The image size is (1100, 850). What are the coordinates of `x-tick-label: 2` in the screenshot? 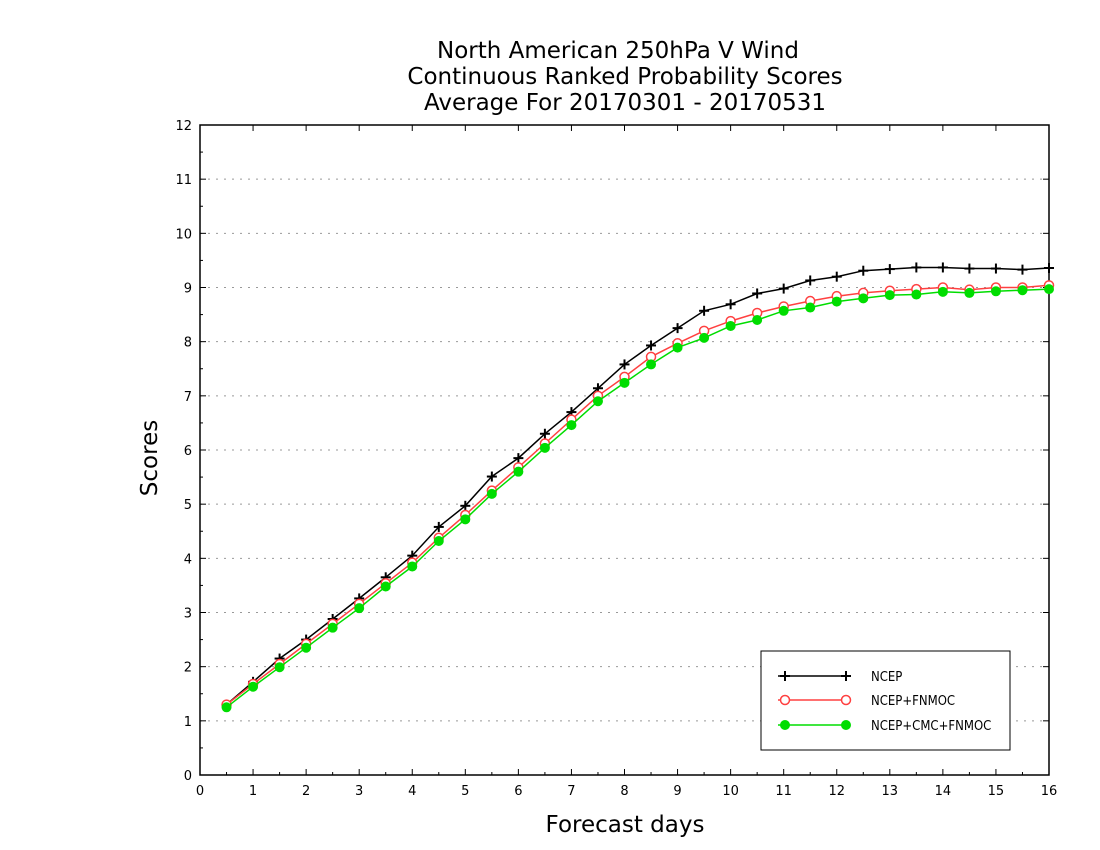 It's located at (306, 791).